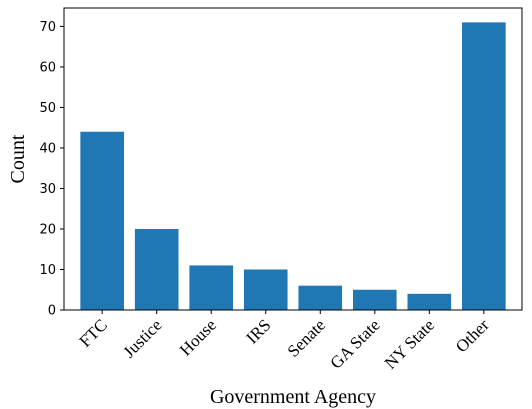  Describe the element at coordinates (409, 343) in the screenshot. I see `x-tick-label: NY State` at that location.